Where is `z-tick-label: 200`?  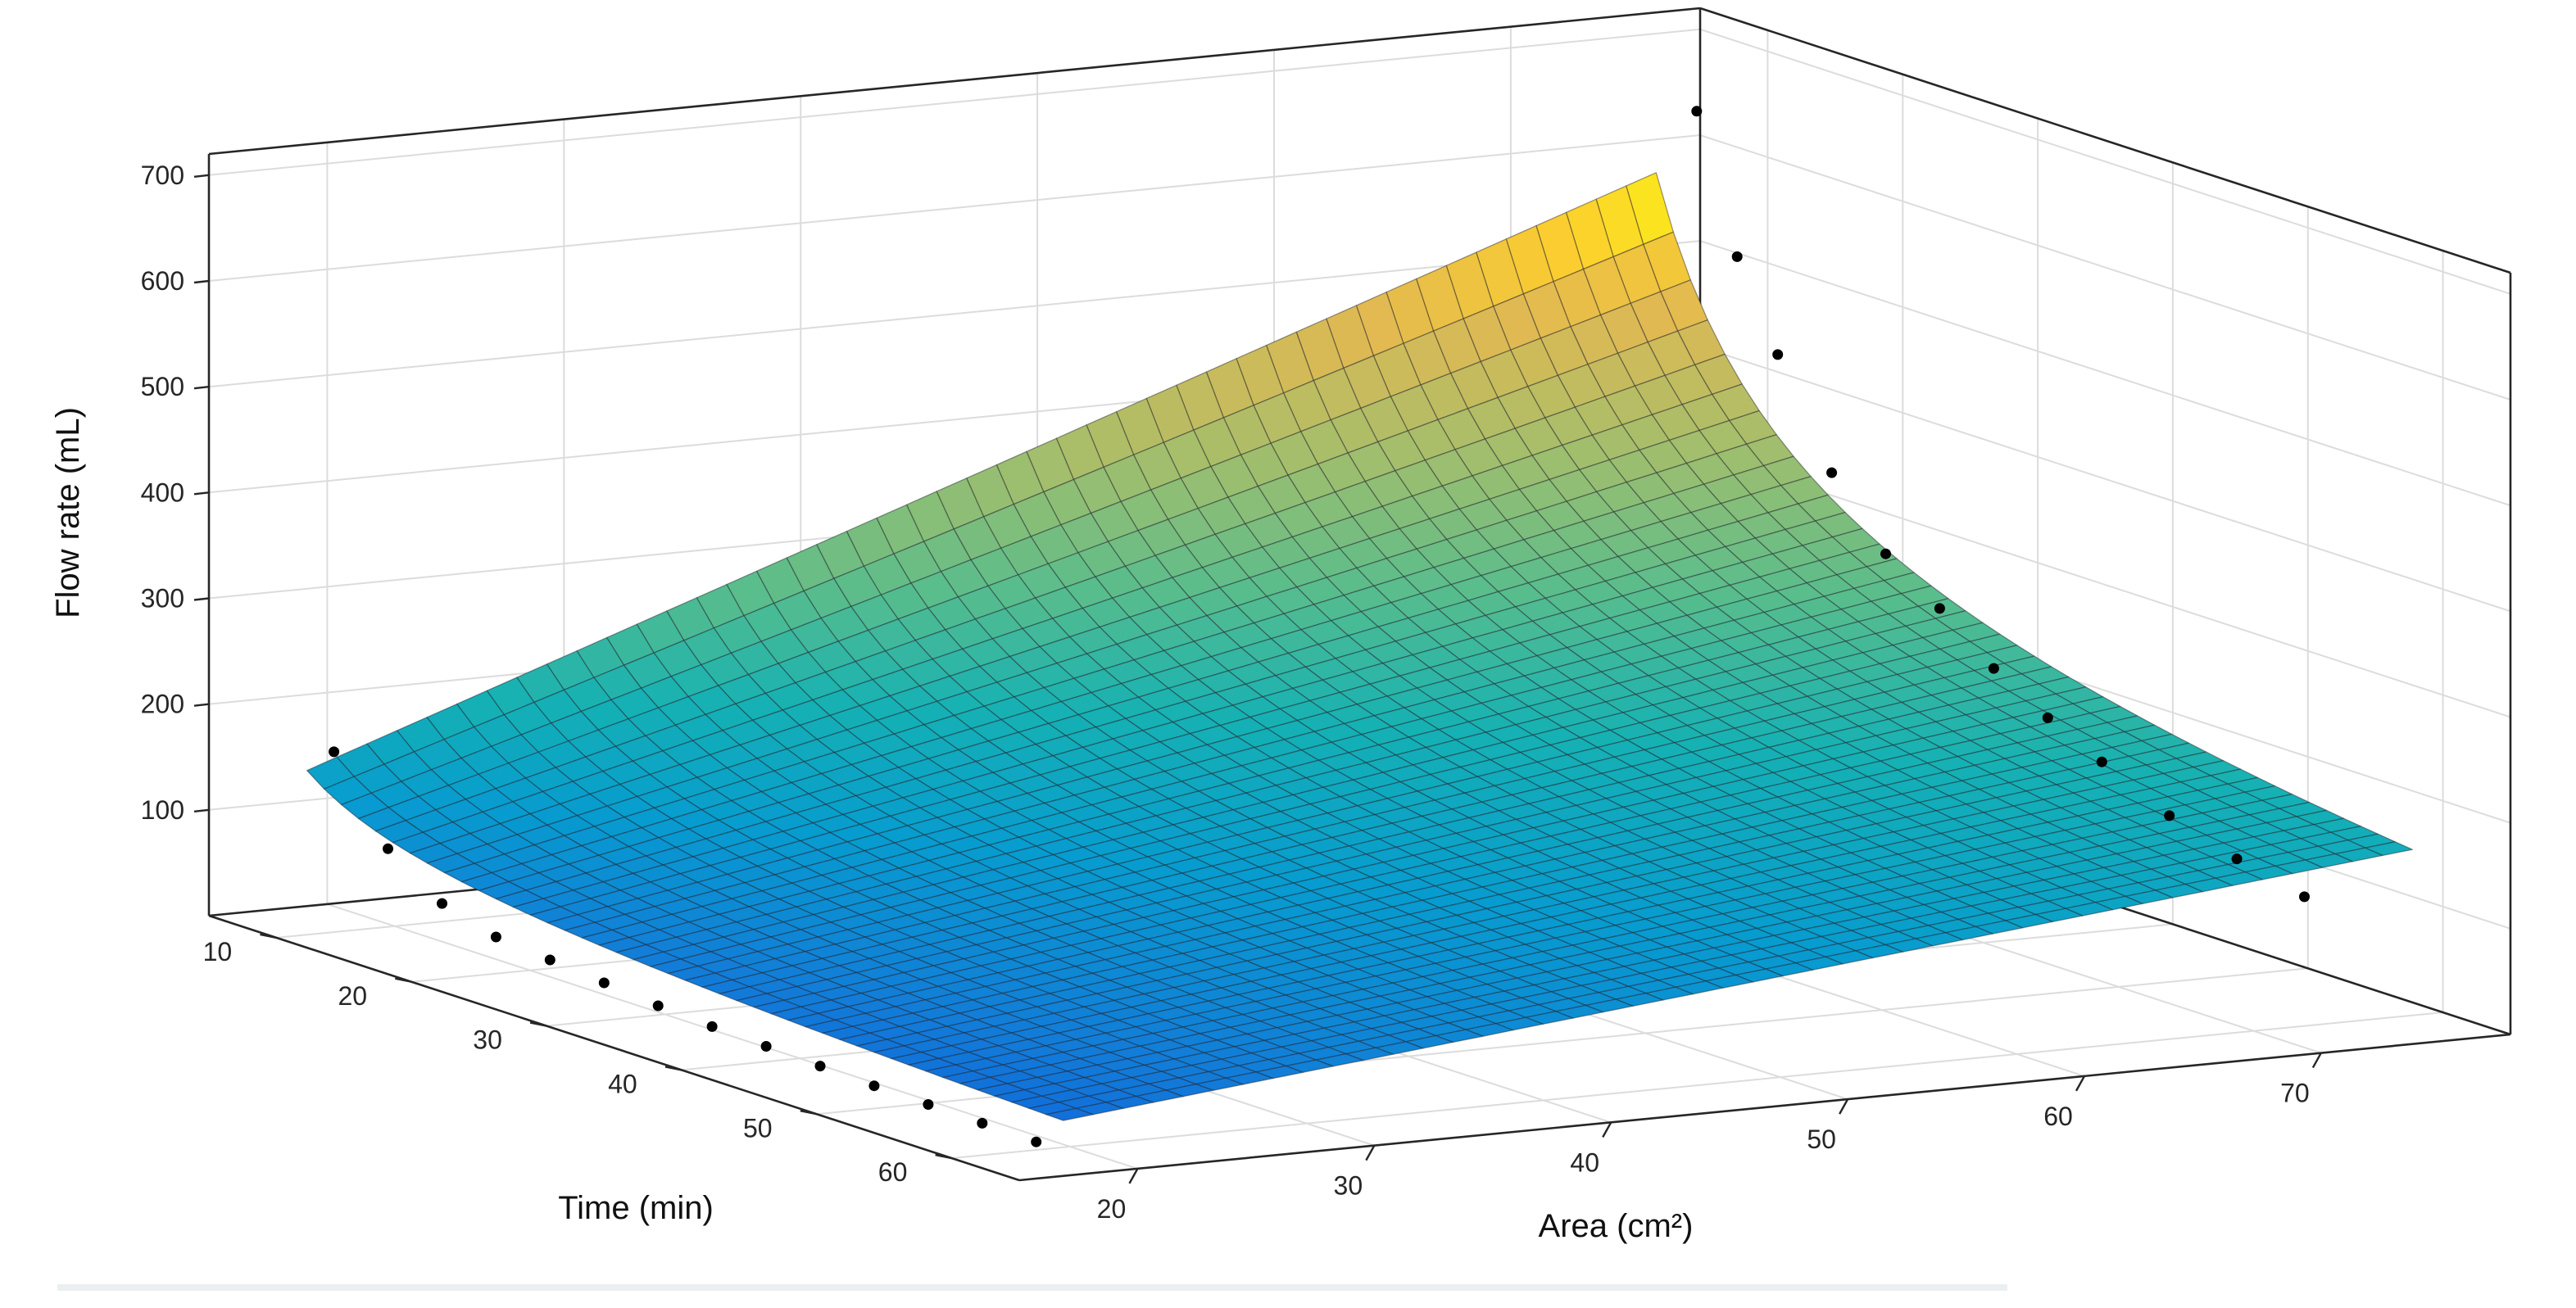 z-tick-label: 200 is located at coordinates (162, 704).